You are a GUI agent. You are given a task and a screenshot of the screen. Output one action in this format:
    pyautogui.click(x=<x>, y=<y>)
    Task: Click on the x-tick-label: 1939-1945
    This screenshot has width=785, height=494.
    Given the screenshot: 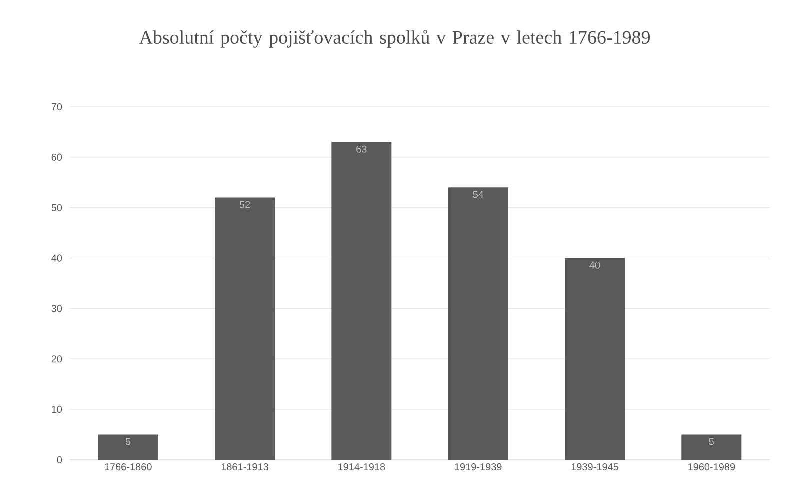 What is the action you would take?
    pyautogui.click(x=595, y=467)
    